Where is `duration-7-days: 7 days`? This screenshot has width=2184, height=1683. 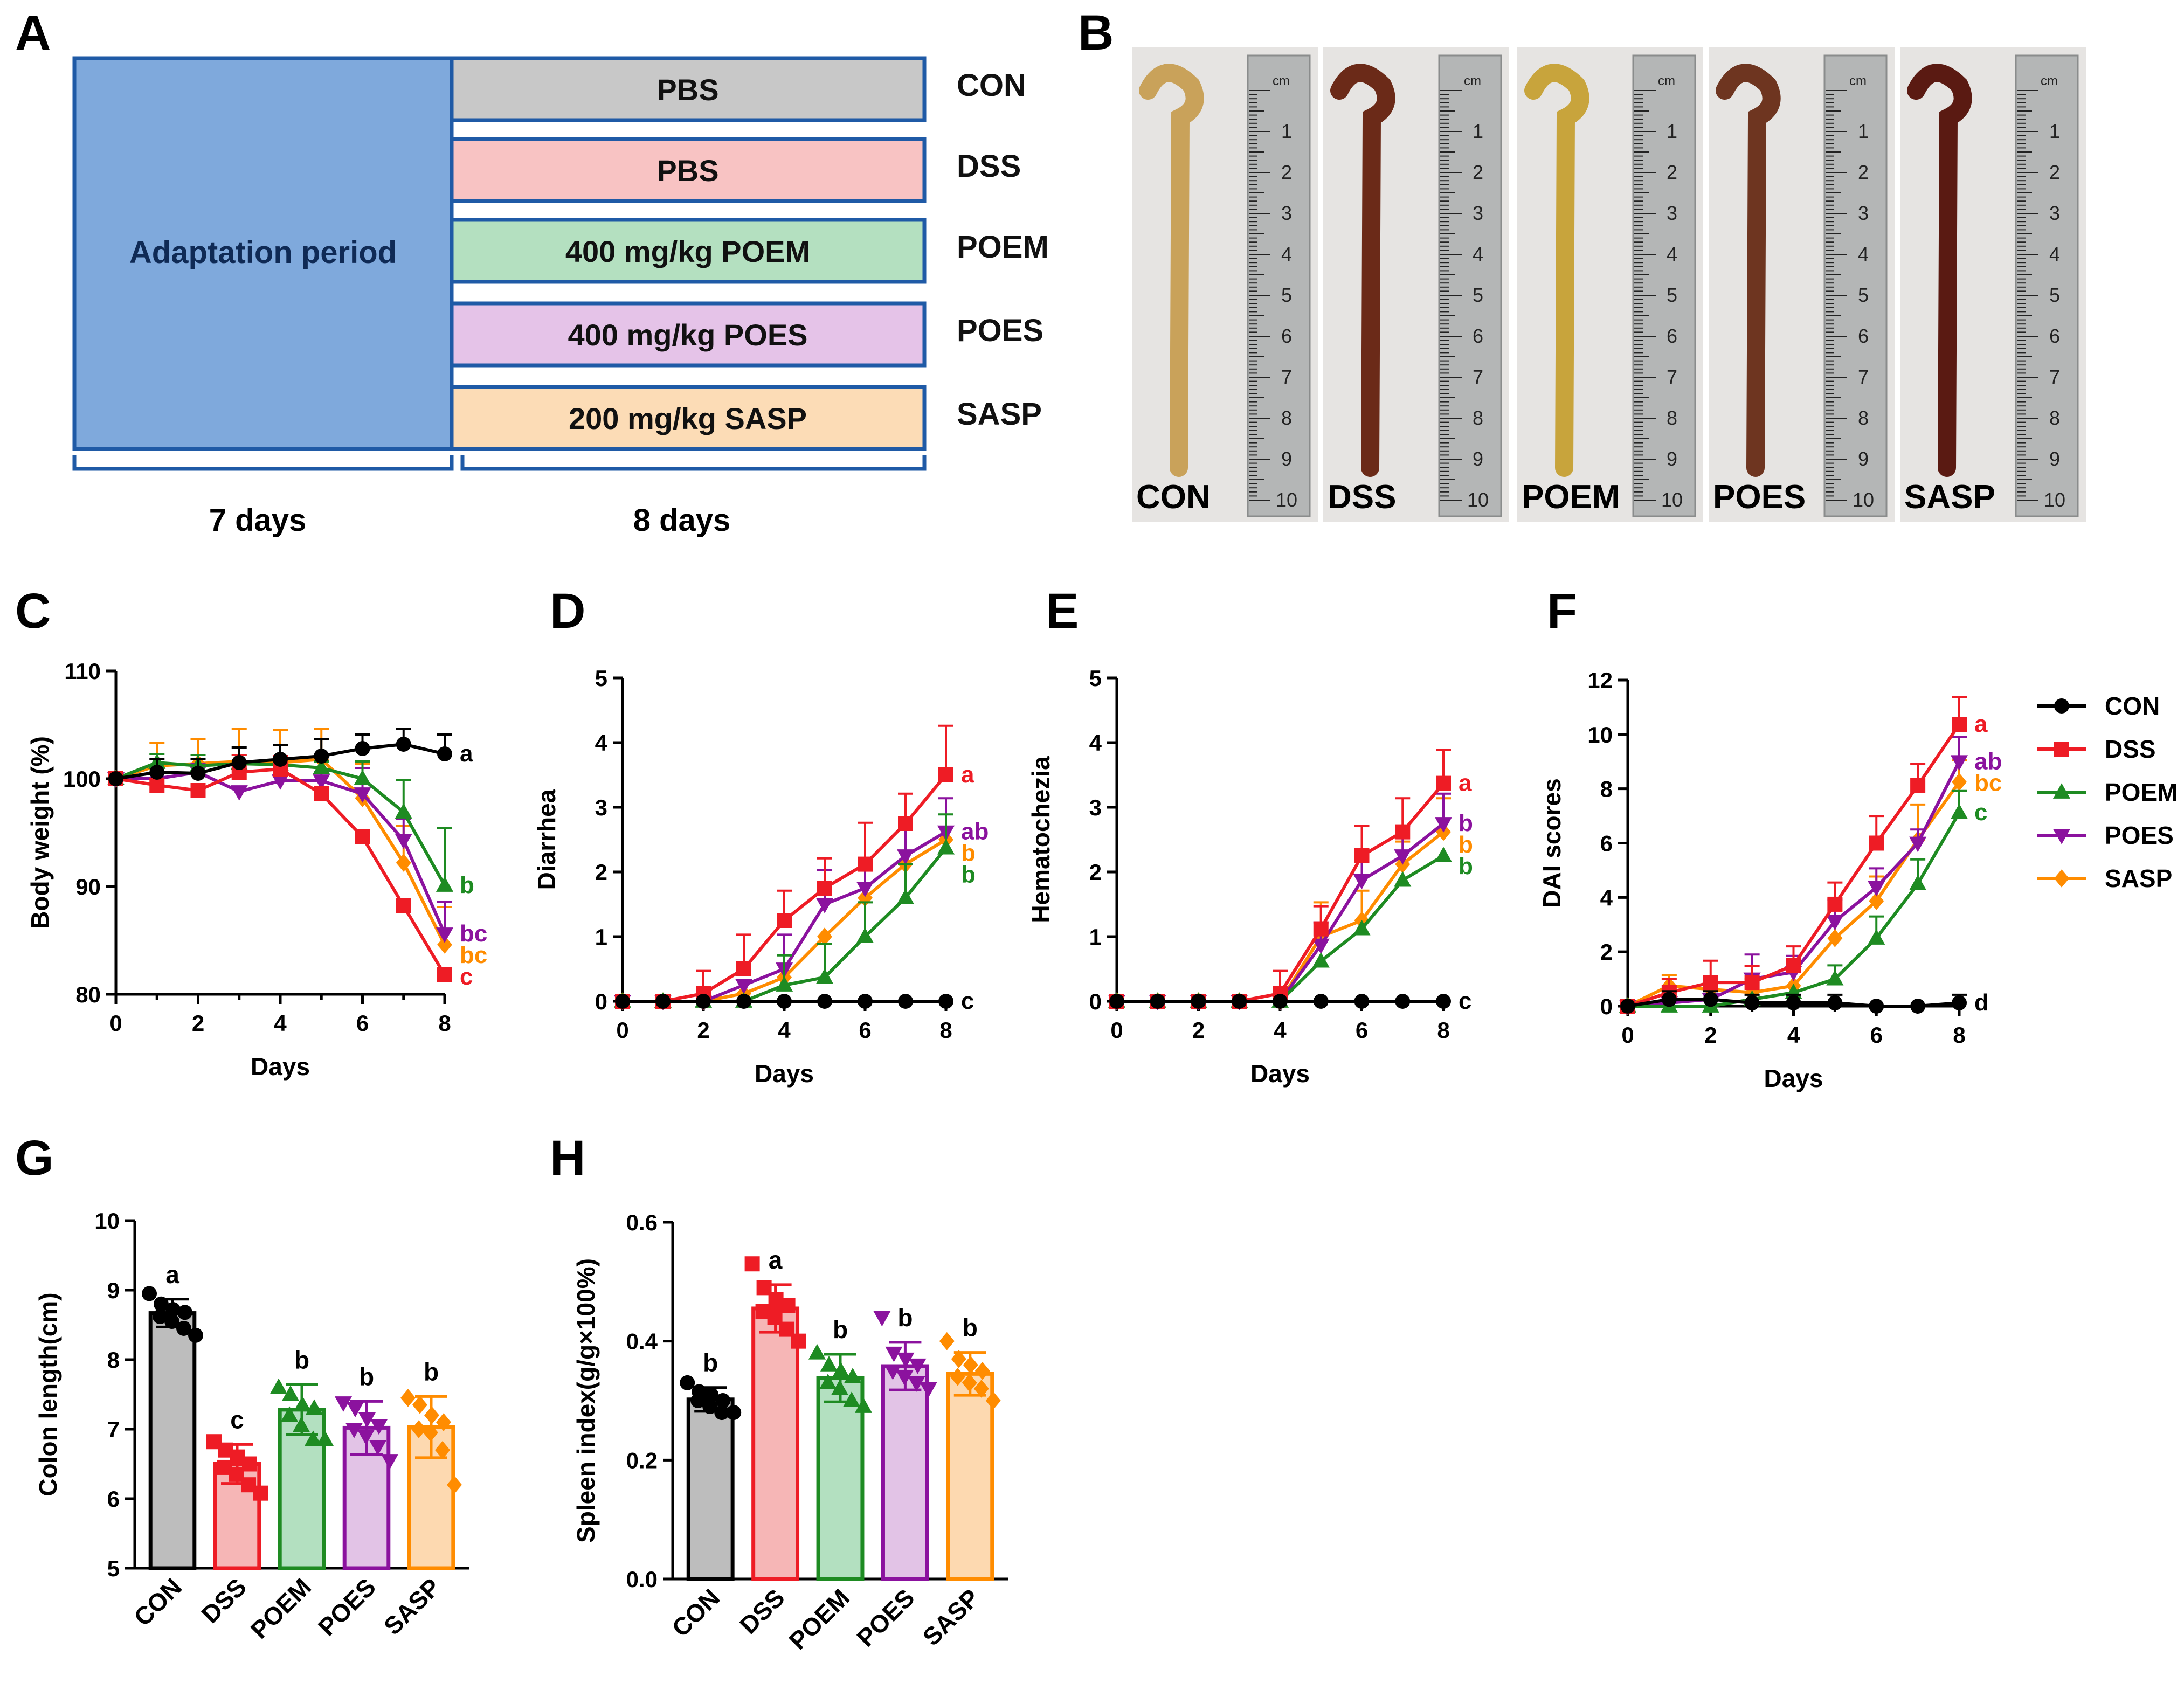 duration-7-days: 7 days is located at coordinates (258, 520).